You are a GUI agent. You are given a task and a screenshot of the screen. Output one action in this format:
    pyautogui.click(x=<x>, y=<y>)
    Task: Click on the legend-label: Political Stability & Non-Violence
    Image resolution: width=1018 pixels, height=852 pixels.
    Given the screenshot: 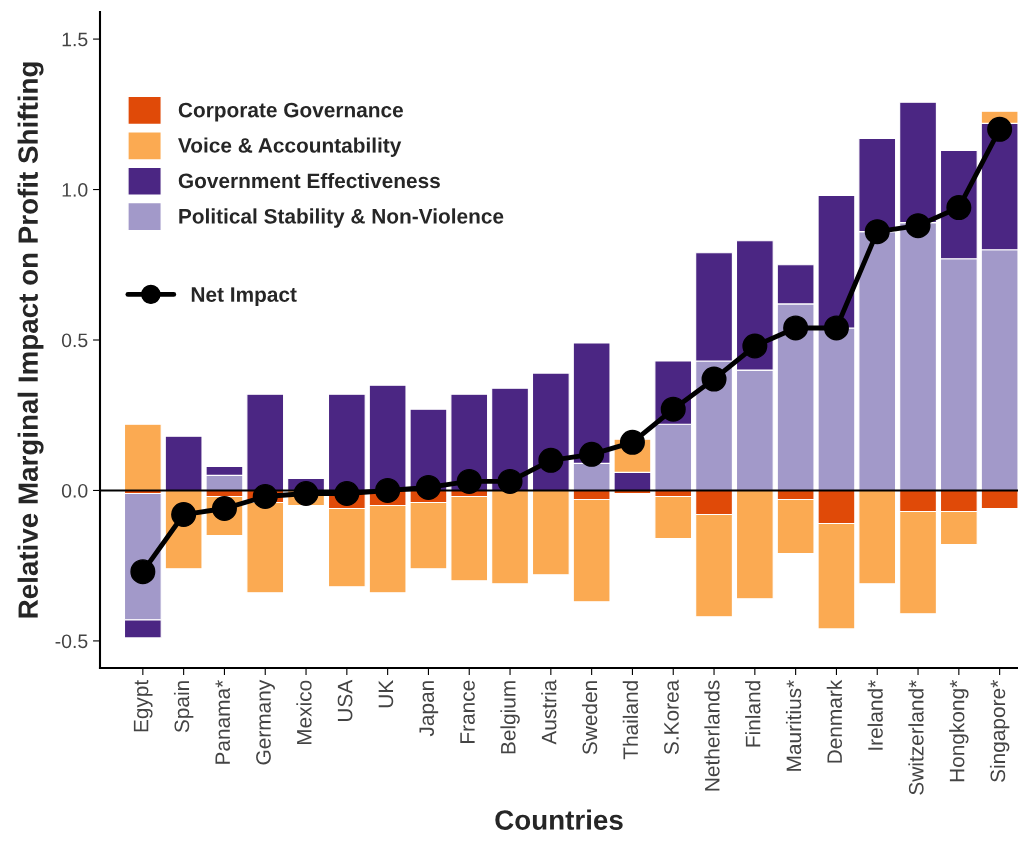 What is the action you would take?
    pyautogui.click(x=341, y=218)
    